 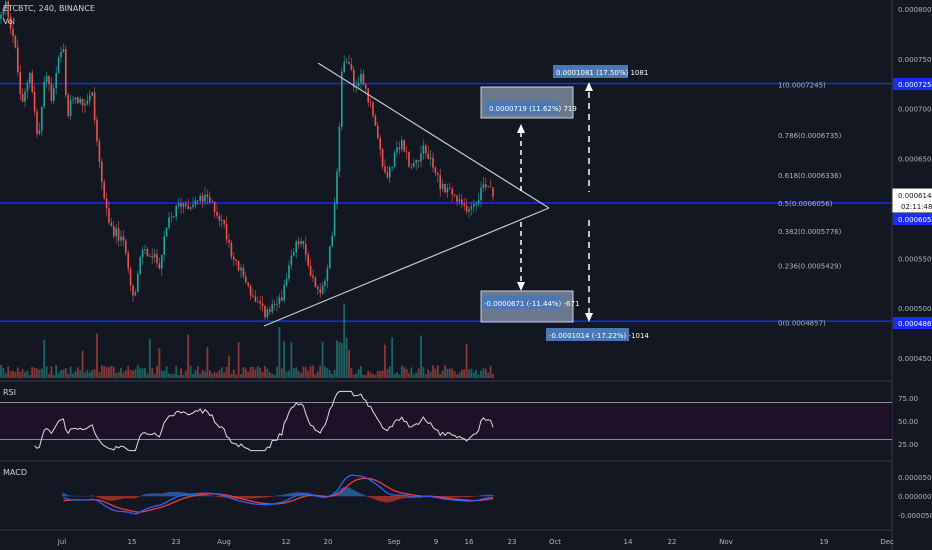 What do you see at coordinates (587, 334) in the screenshot?
I see `lower-target-label-bg` at bounding box center [587, 334].